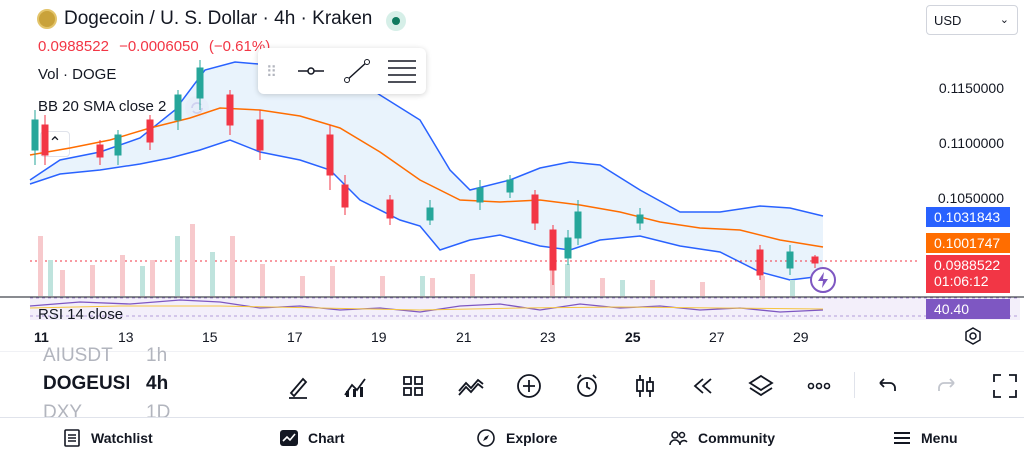 This screenshot has height=461, width=1024. I want to click on chart-settings-icon, so click(973, 336).